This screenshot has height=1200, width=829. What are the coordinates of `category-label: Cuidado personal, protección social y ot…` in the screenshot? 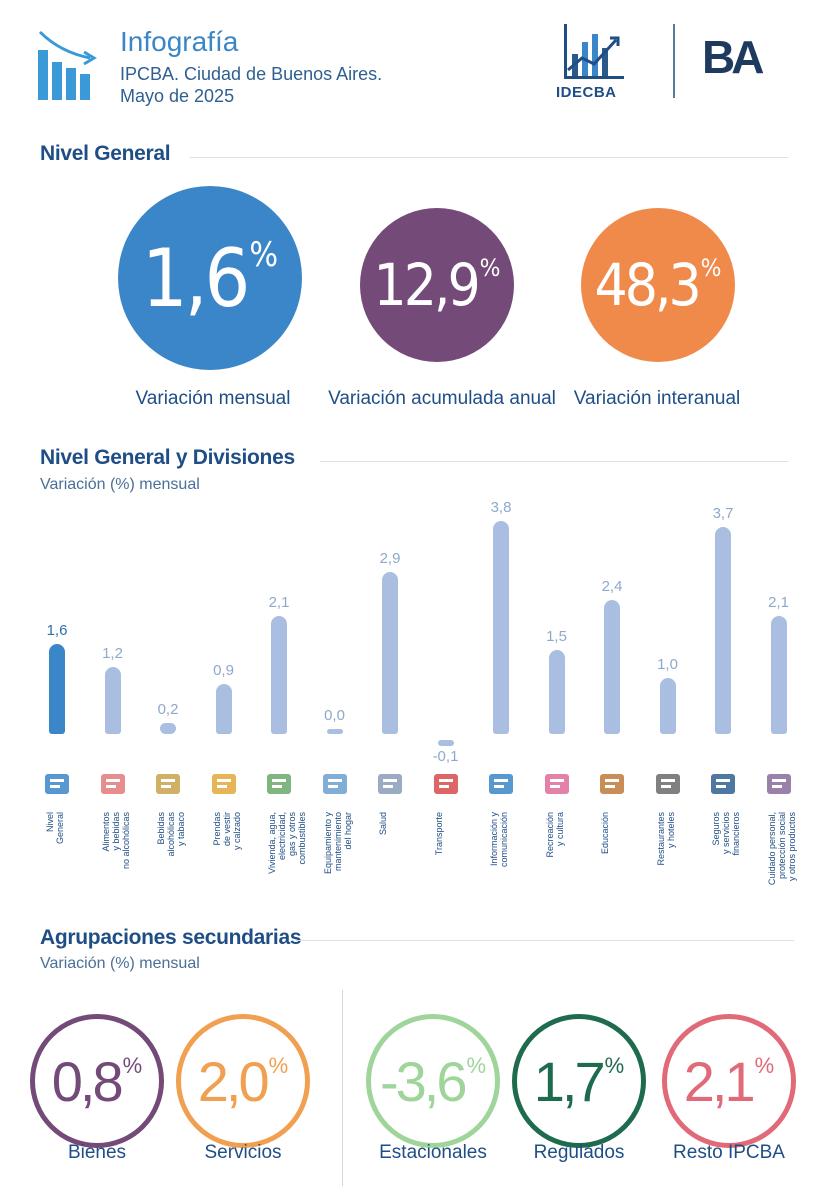 It's located at (781, 849).